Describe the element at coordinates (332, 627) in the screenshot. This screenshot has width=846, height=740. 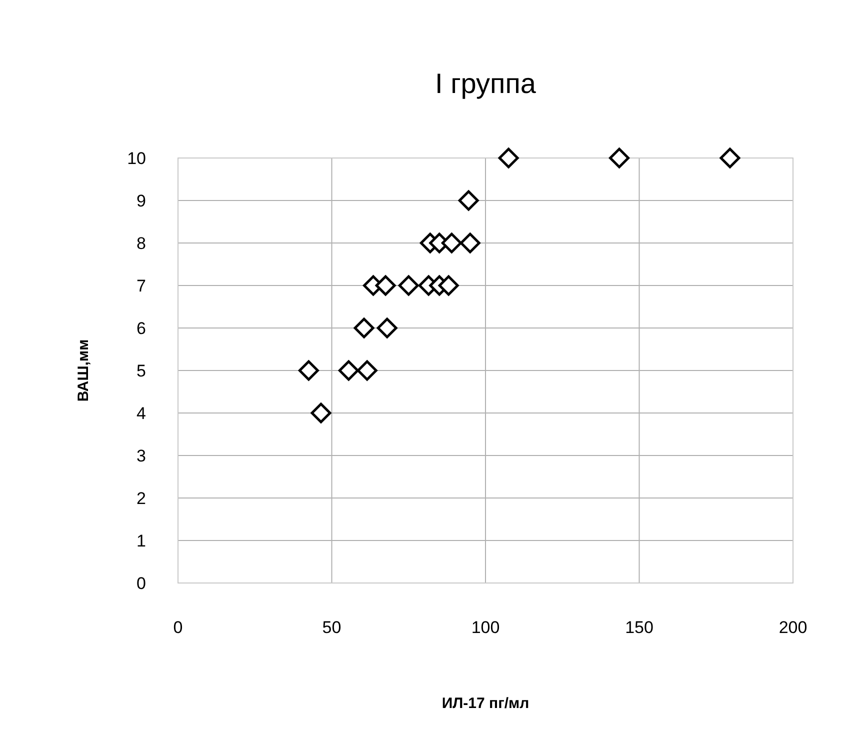
I see `x-tick-label: 50` at that location.